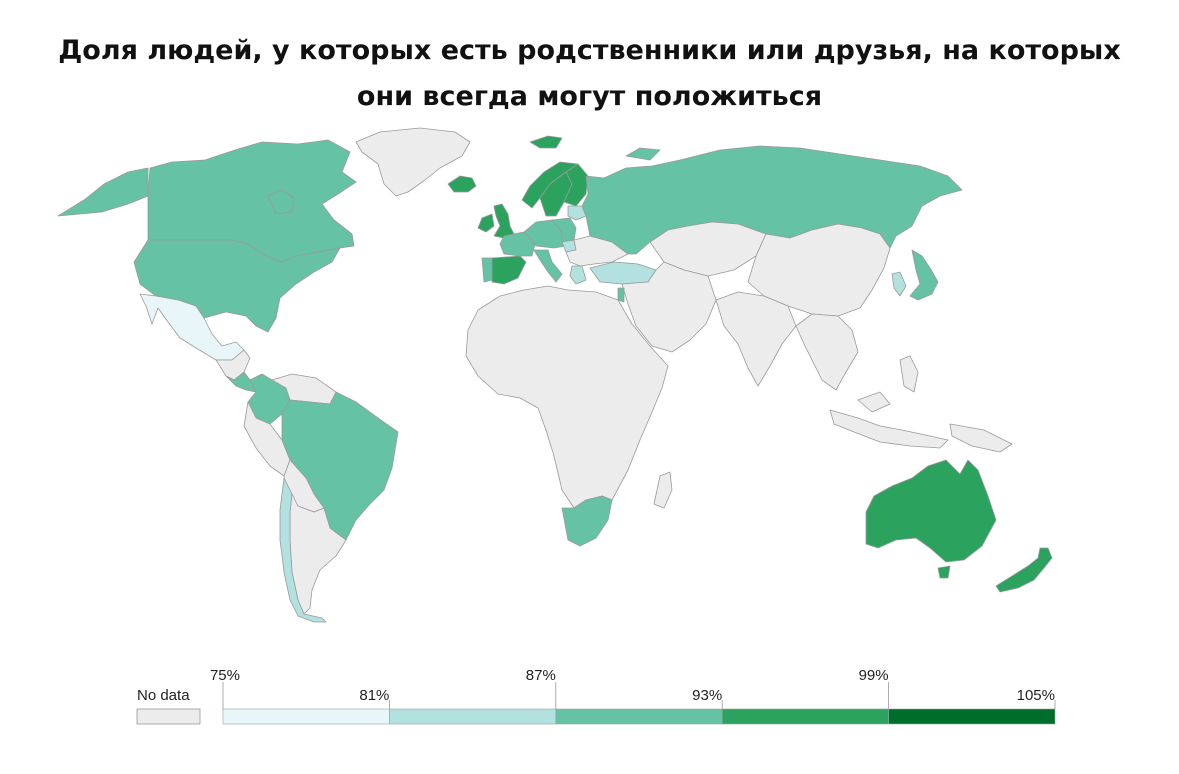 The width and height of the screenshot is (1179, 774). Describe the element at coordinates (548, 266) in the screenshot. I see `region-italy` at that location.